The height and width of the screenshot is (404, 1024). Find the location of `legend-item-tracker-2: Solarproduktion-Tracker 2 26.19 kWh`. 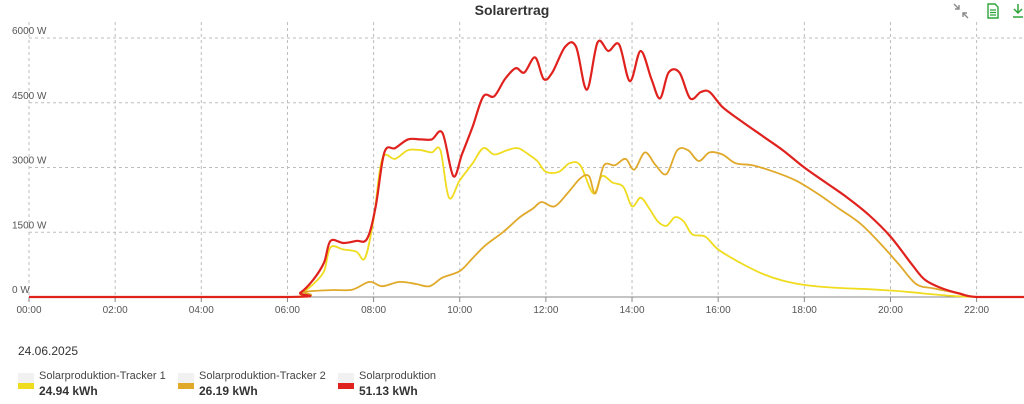

legend-item-tracker-2: Solarproduktion-Tracker 2 26.19 kWh is located at coordinates (252, 384).